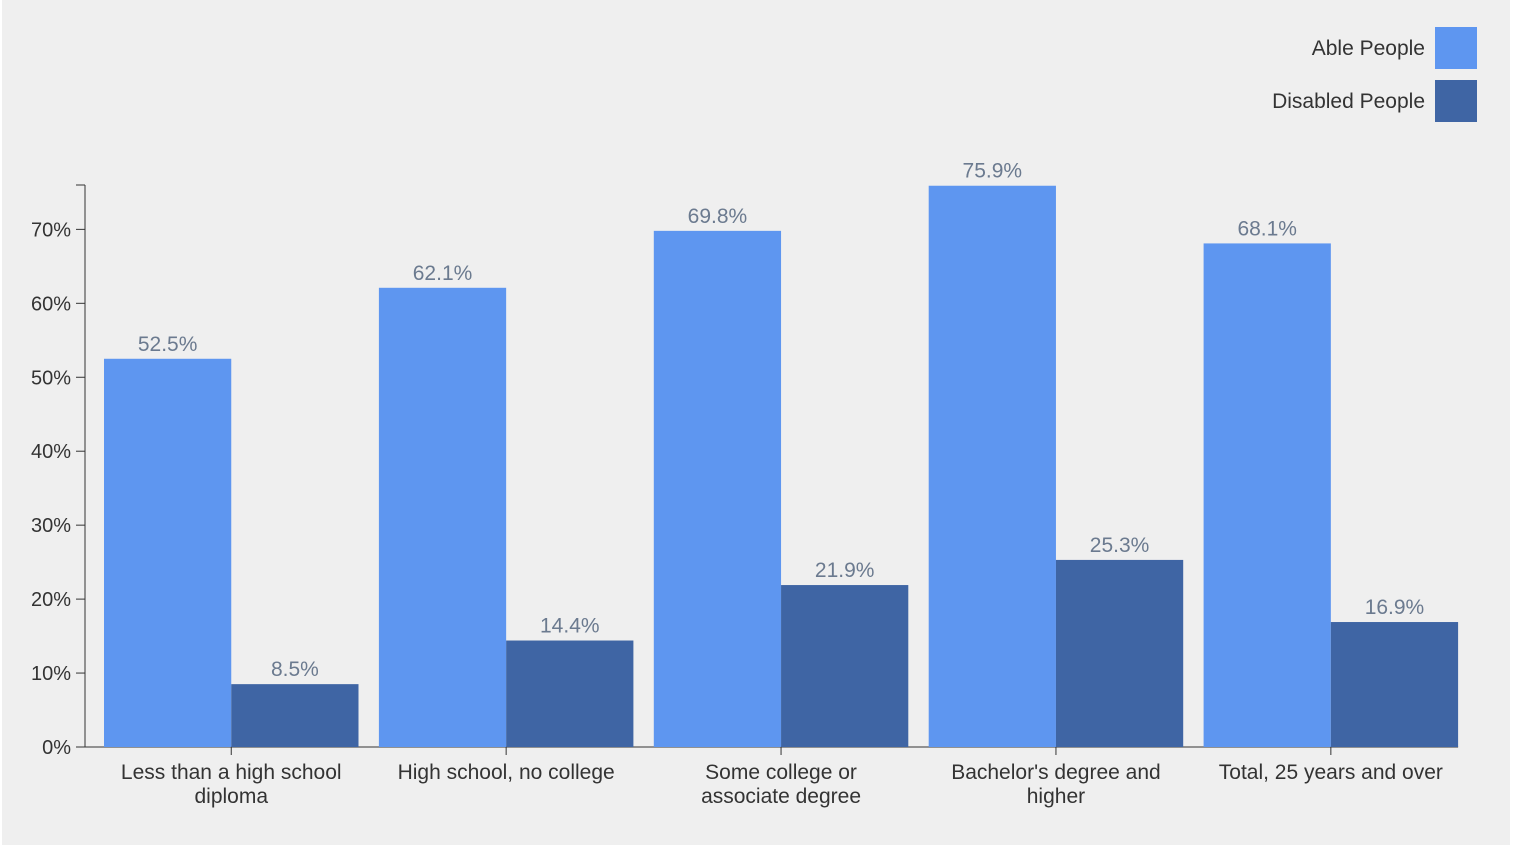  Describe the element at coordinates (1348, 101) in the screenshot. I see `legend-label: Disabled People` at that location.